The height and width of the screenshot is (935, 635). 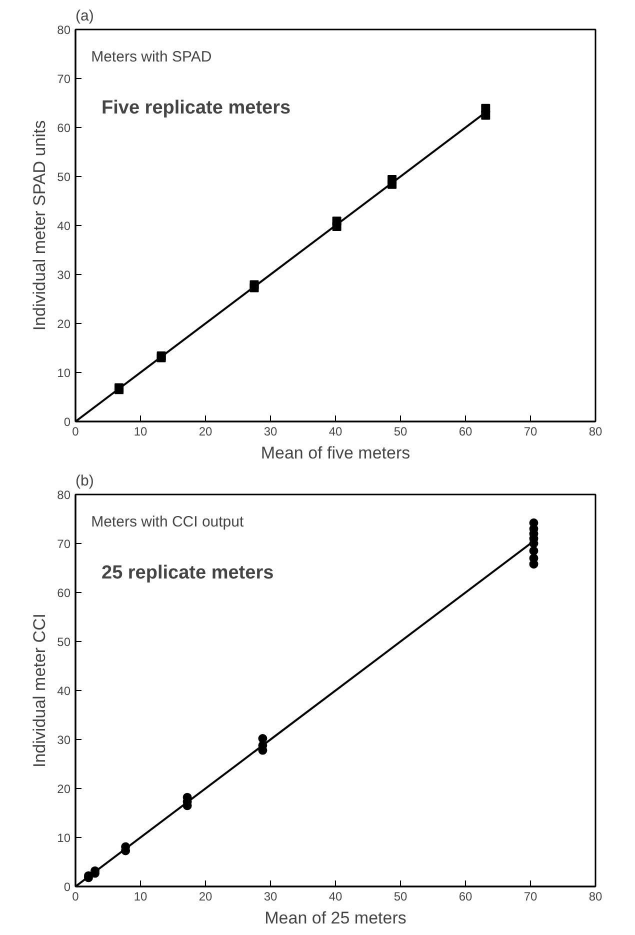 I want to click on annotation: 25 replicate meters, so click(x=188, y=573).